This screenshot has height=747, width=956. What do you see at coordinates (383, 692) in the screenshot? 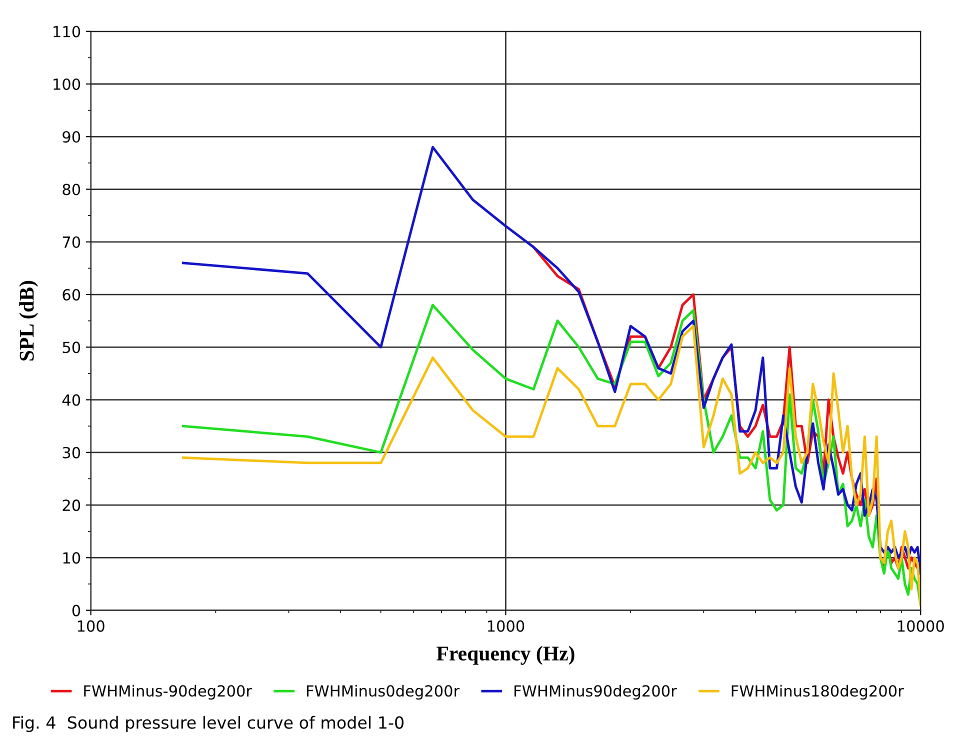
I see `legend-label: FWHMinus0deg200r` at bounding box center [383, 692].